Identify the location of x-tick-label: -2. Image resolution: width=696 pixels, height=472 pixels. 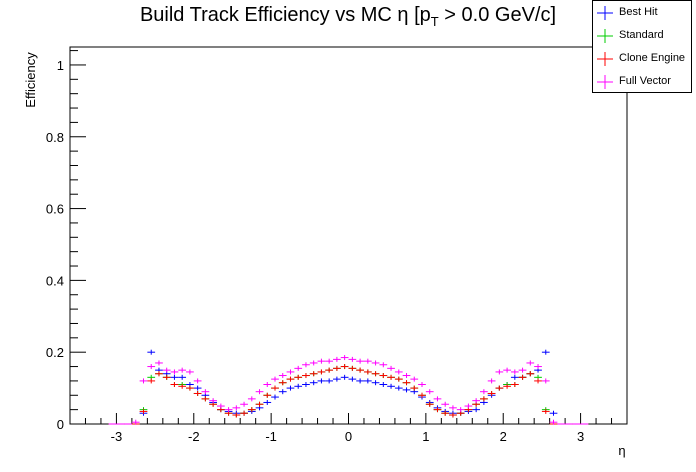
(194, 436).